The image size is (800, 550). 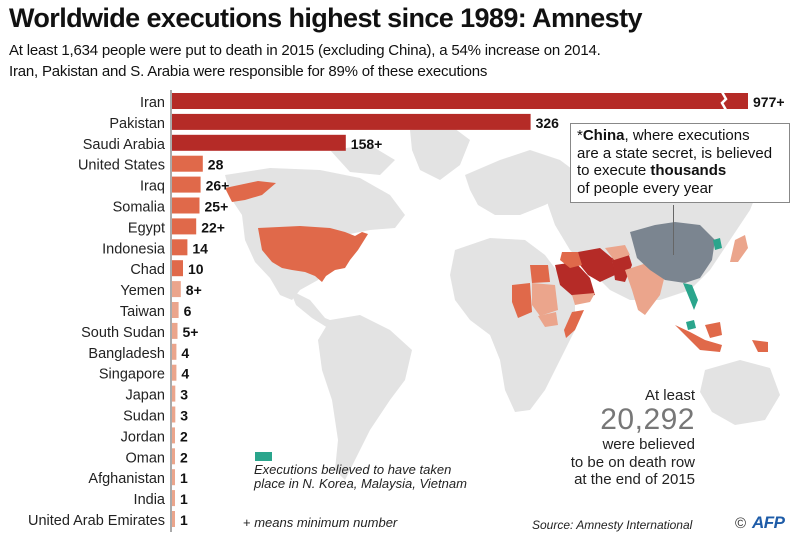 I want to click on chad-shape, so click(x=522, y=300).